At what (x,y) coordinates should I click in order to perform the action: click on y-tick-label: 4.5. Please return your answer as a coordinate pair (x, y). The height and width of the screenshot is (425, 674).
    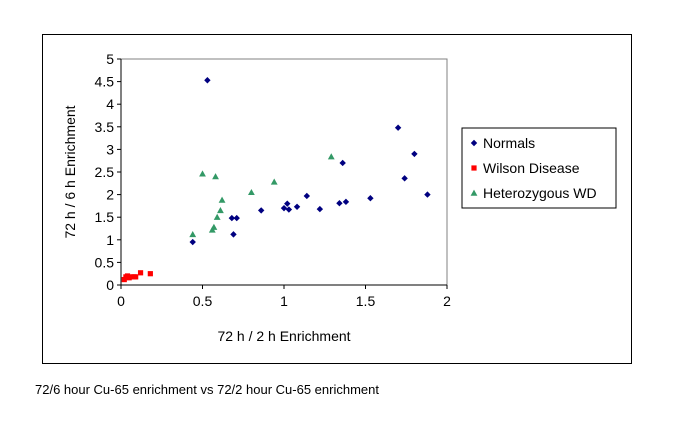
    Looking at the image, I should click on (105, 82).